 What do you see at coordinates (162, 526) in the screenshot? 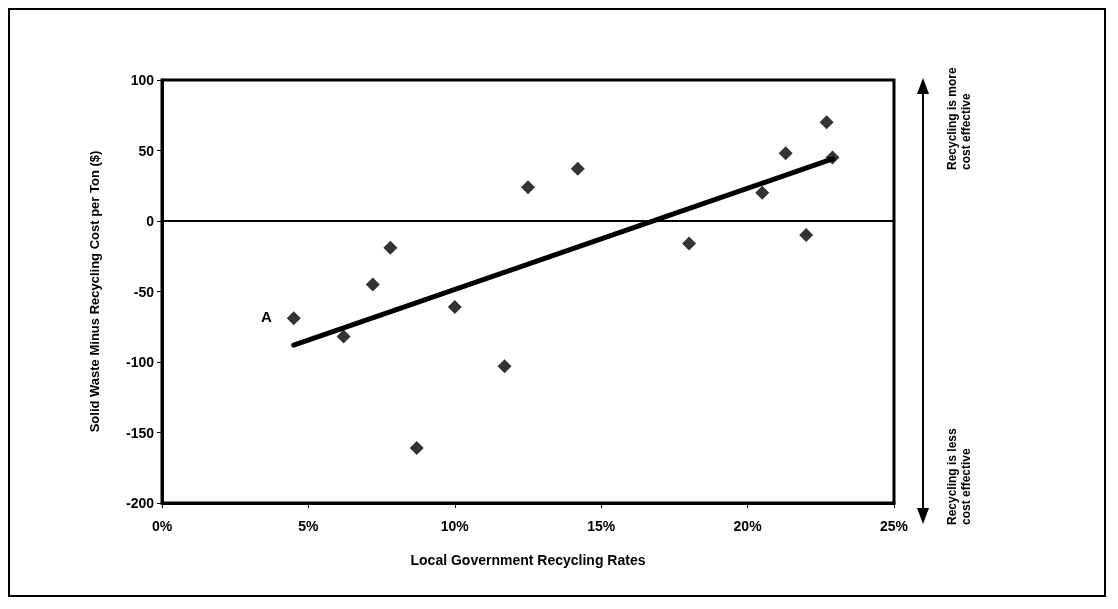
I see `x-tick-label: 0%` at bounding box center [162, 526].